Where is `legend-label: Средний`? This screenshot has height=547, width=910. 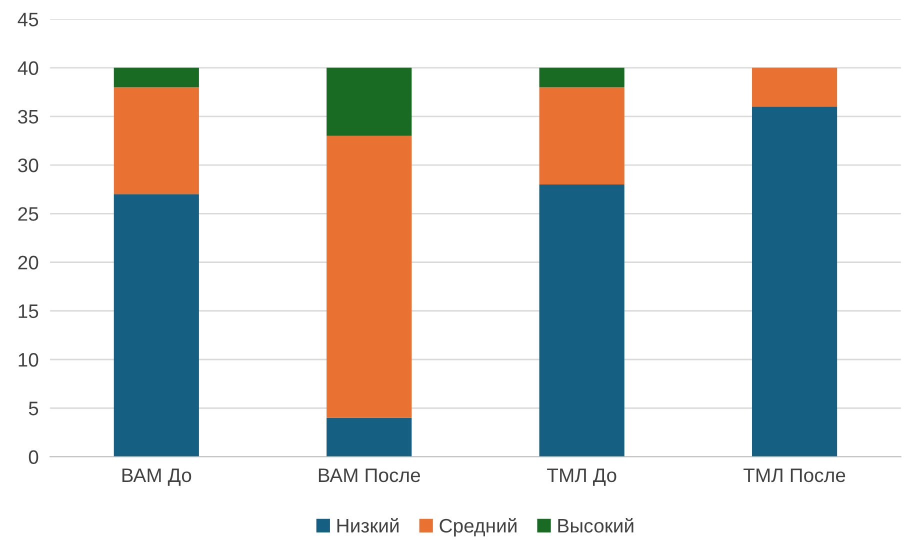
legend-label: Средний is located at coordinates (478, 527).